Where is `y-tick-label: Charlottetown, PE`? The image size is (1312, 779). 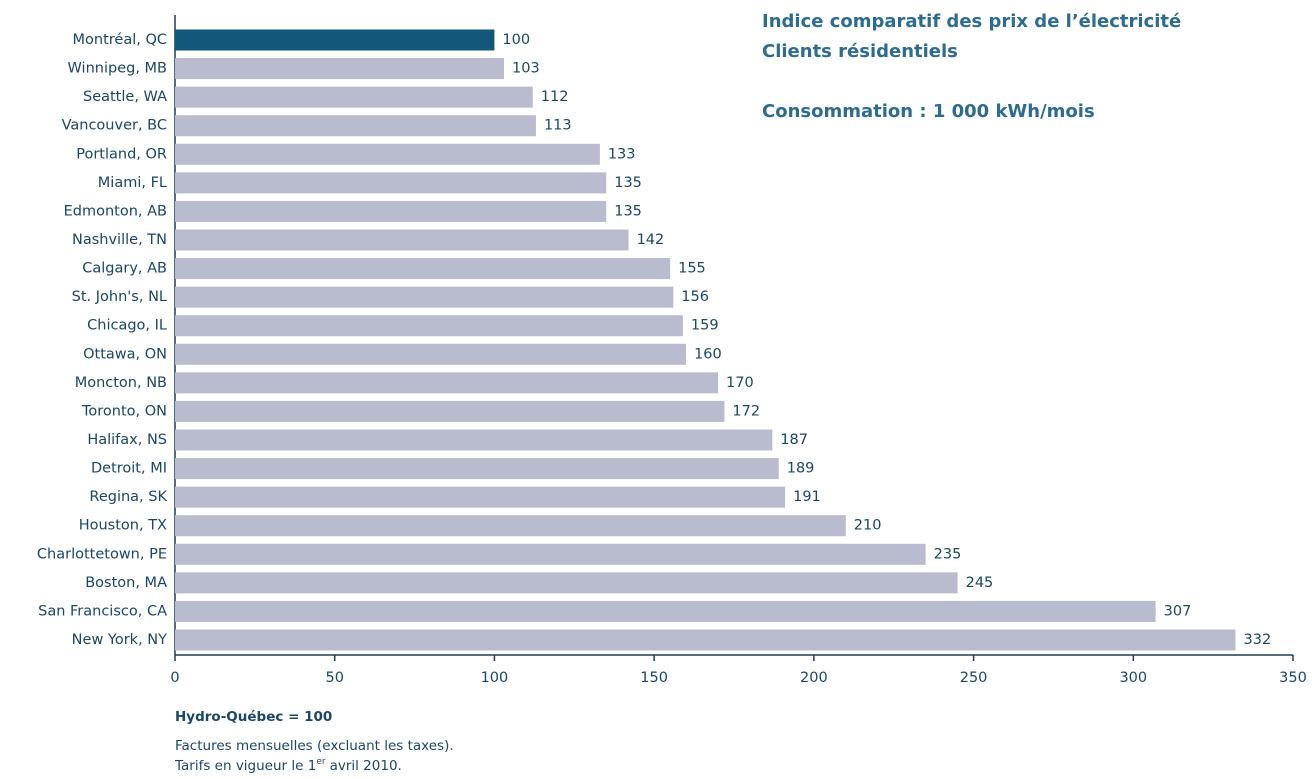 y-tick-label: Charlottetown, PE is located at coordinates (102, 554).